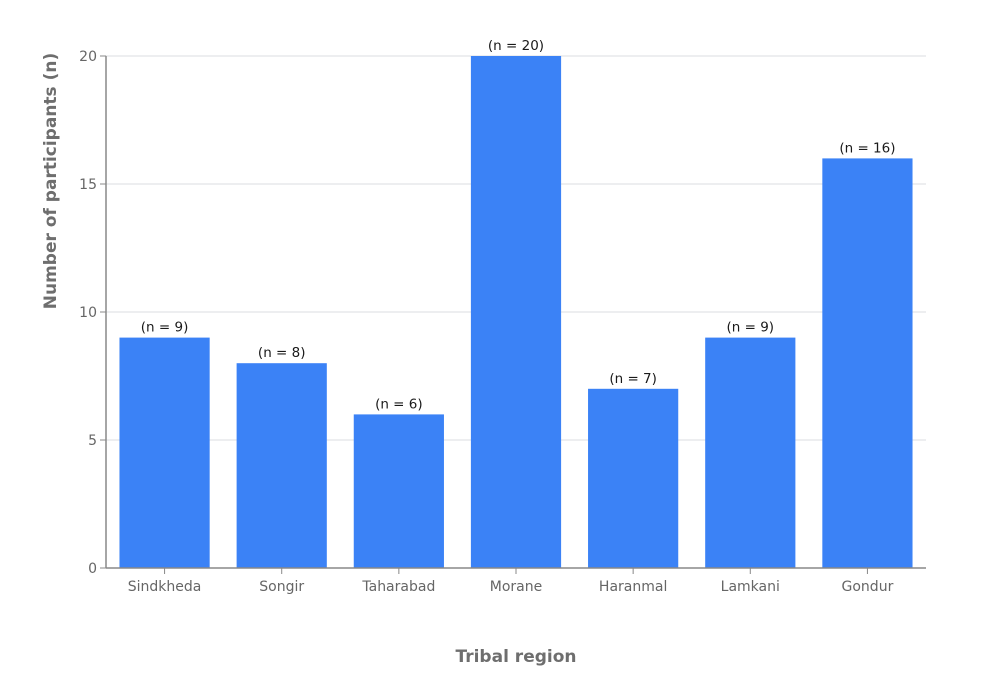 Image resolution: width=986 pixels, height=682 pixels. What do you see at coordinates (399, 404) in the screenshot?
I see `bar-data-label: (n = 6)` at bounding box center [399, 404].